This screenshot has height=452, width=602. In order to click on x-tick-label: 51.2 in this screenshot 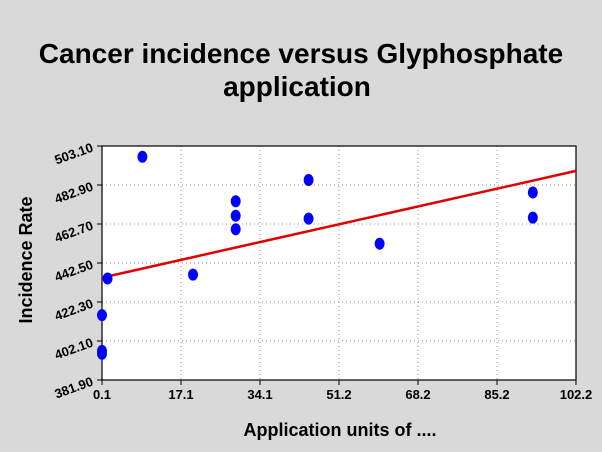, I will do `click(338, 394)`.